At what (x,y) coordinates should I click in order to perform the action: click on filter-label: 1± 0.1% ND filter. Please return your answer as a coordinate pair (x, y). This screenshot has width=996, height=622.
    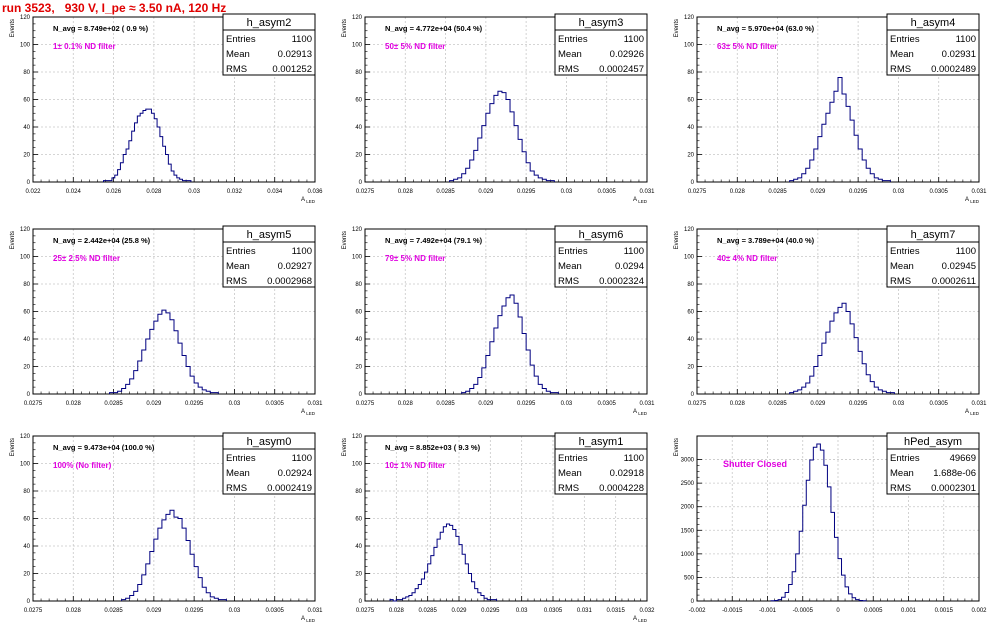
    Looking at the image, I should click on (84, 46).